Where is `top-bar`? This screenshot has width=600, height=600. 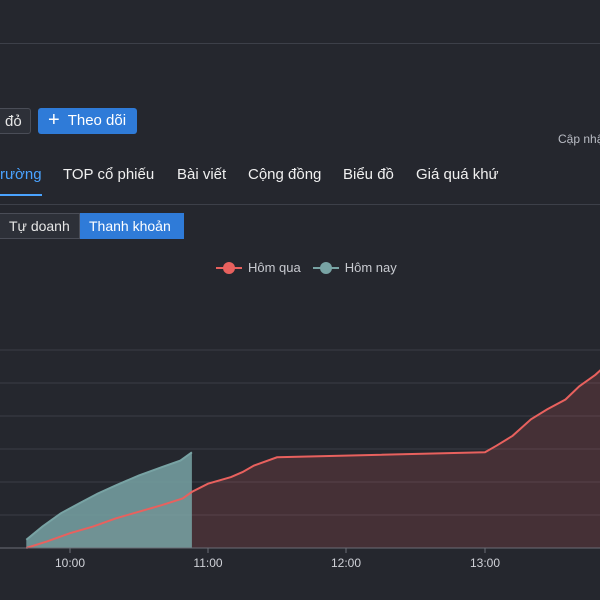 top-bar is located at coordinates (300, 22).